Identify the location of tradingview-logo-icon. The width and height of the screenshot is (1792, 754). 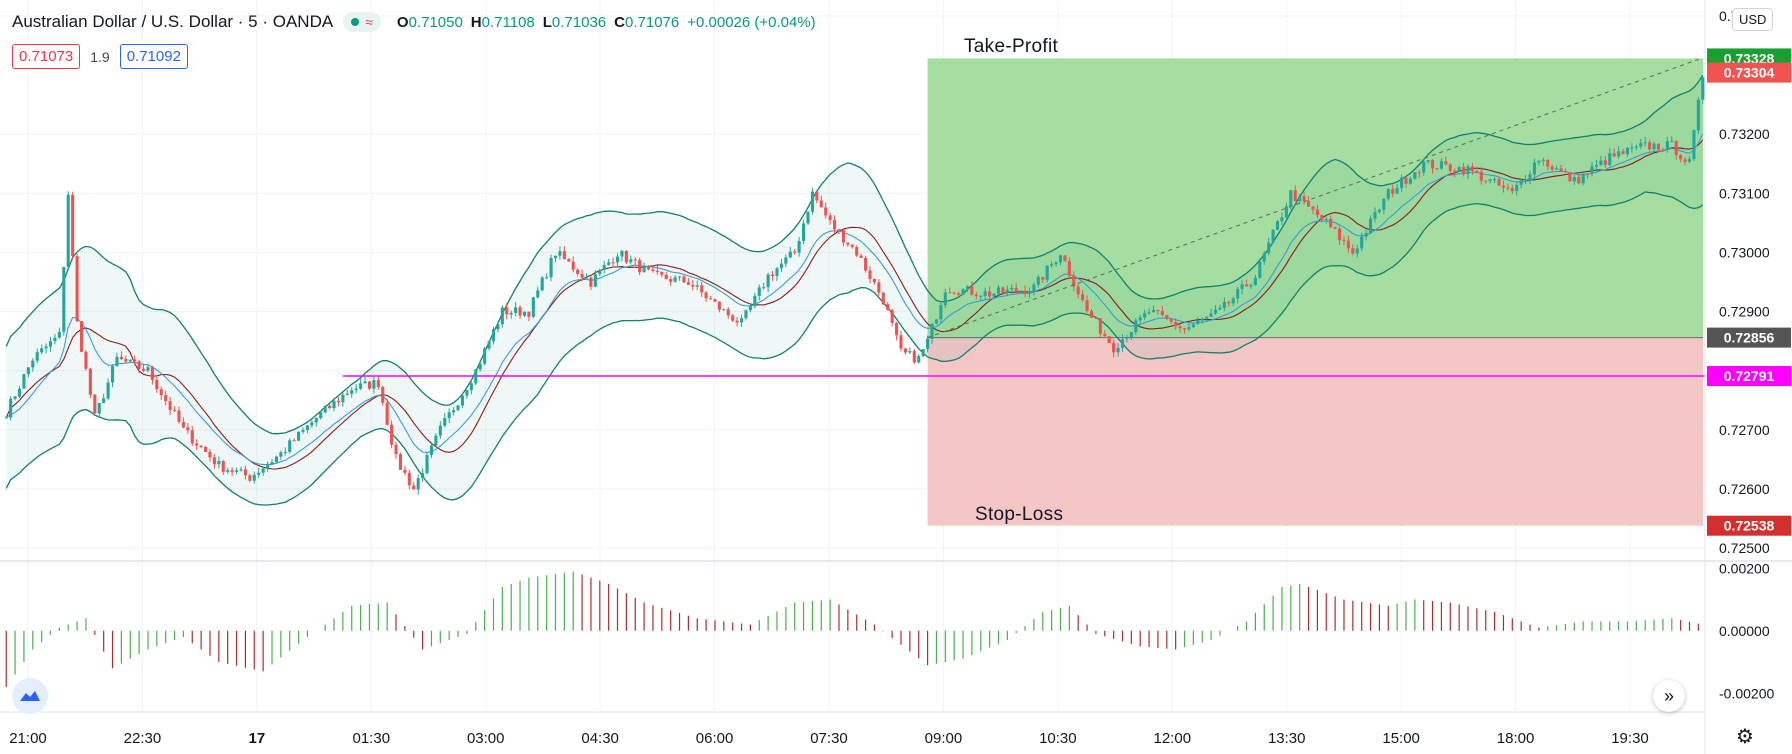
(30, 696).